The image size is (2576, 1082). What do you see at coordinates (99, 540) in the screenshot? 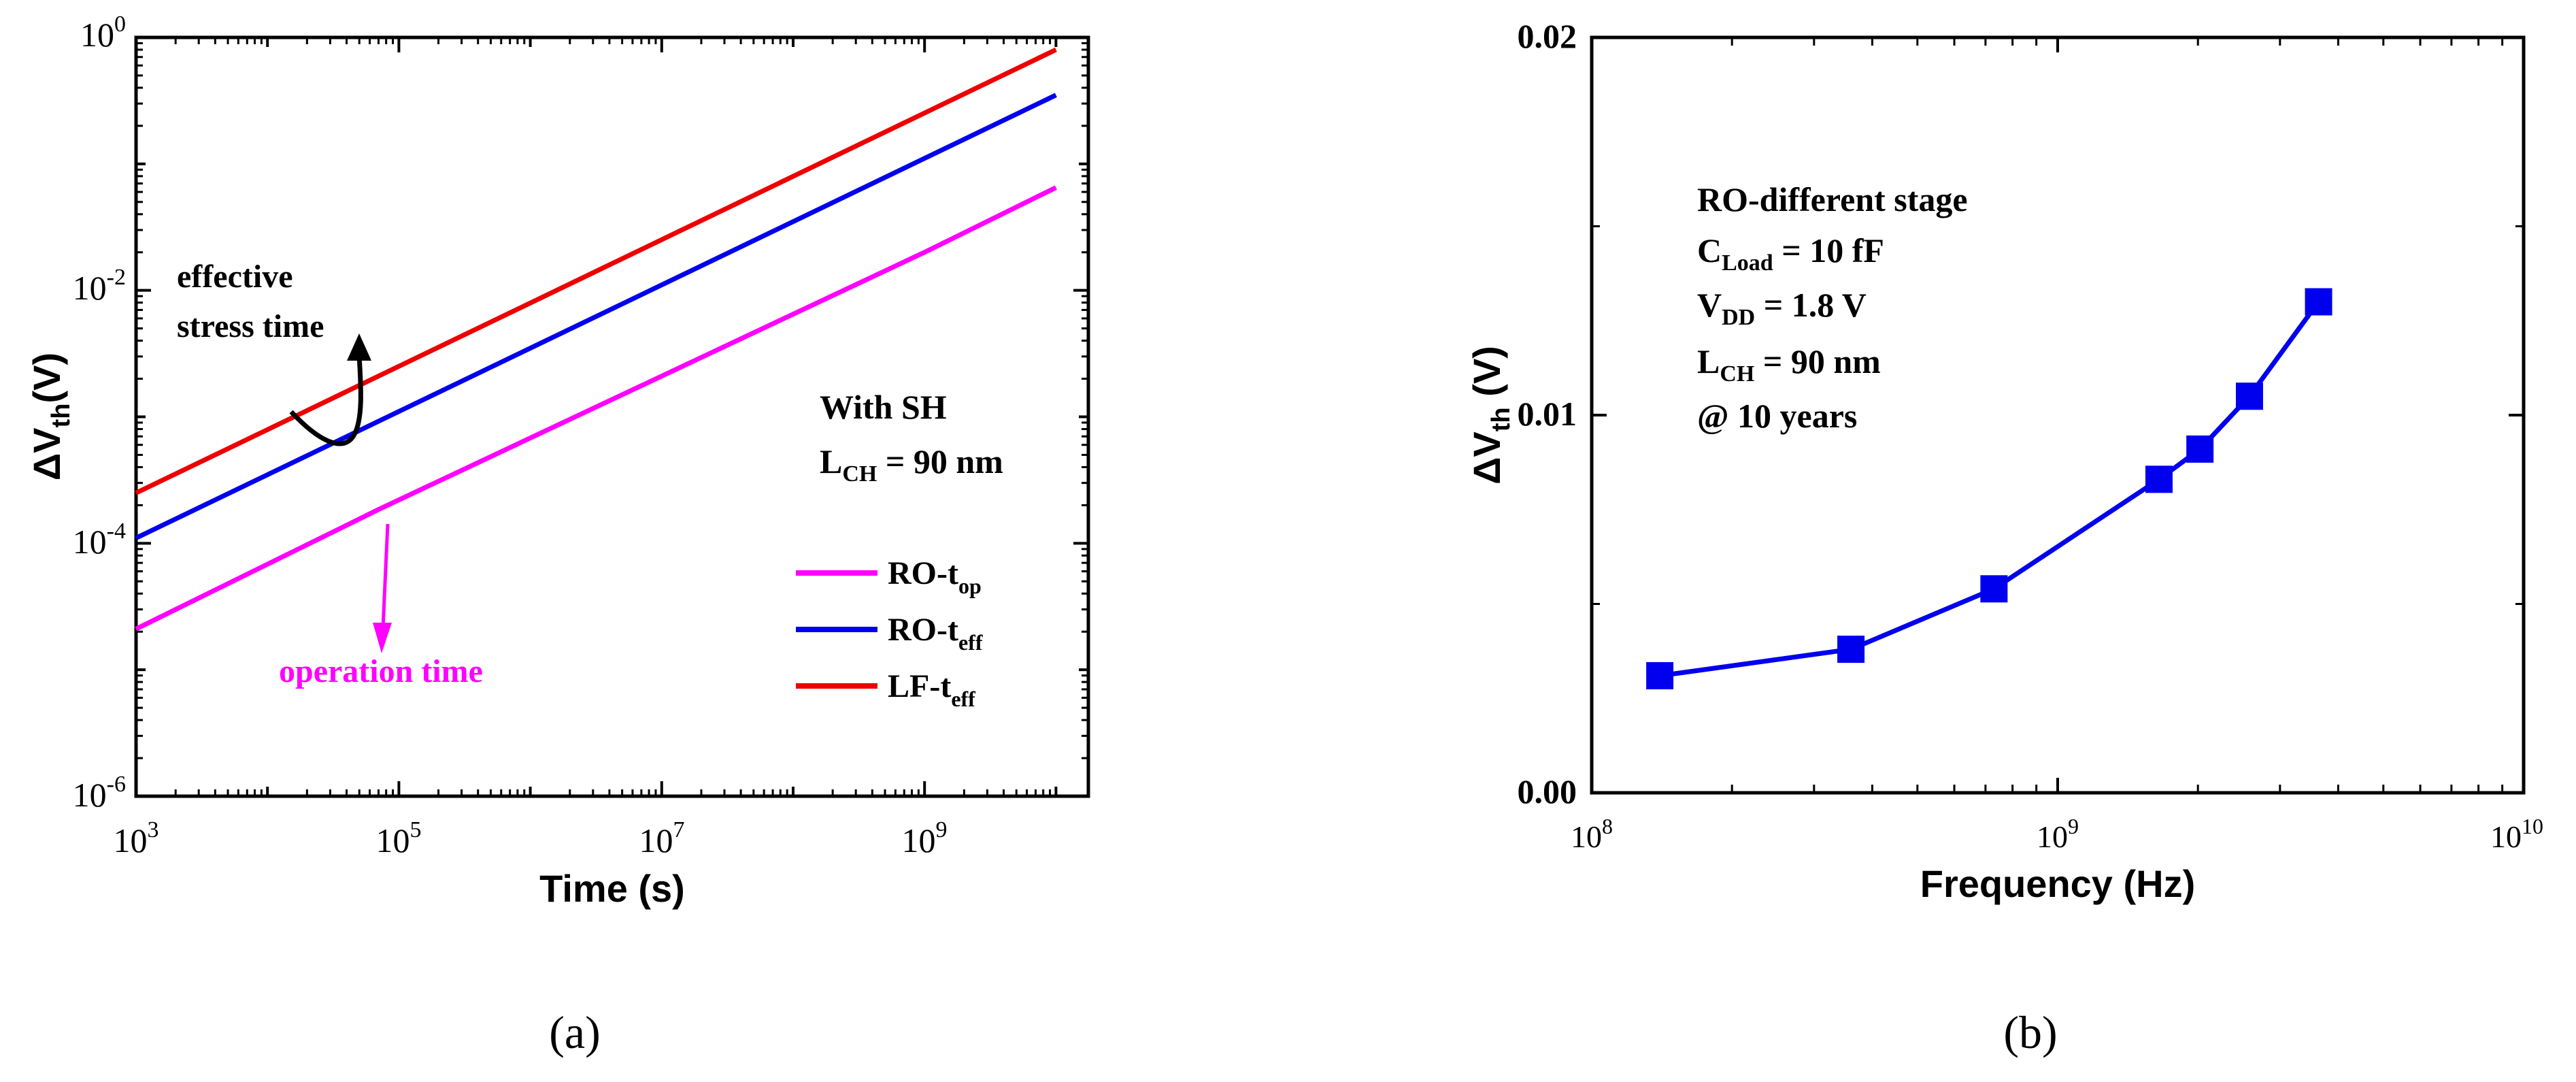
I see `panel-a-ytick-label: 10⁻⁴` at bounding box center [99, 540].